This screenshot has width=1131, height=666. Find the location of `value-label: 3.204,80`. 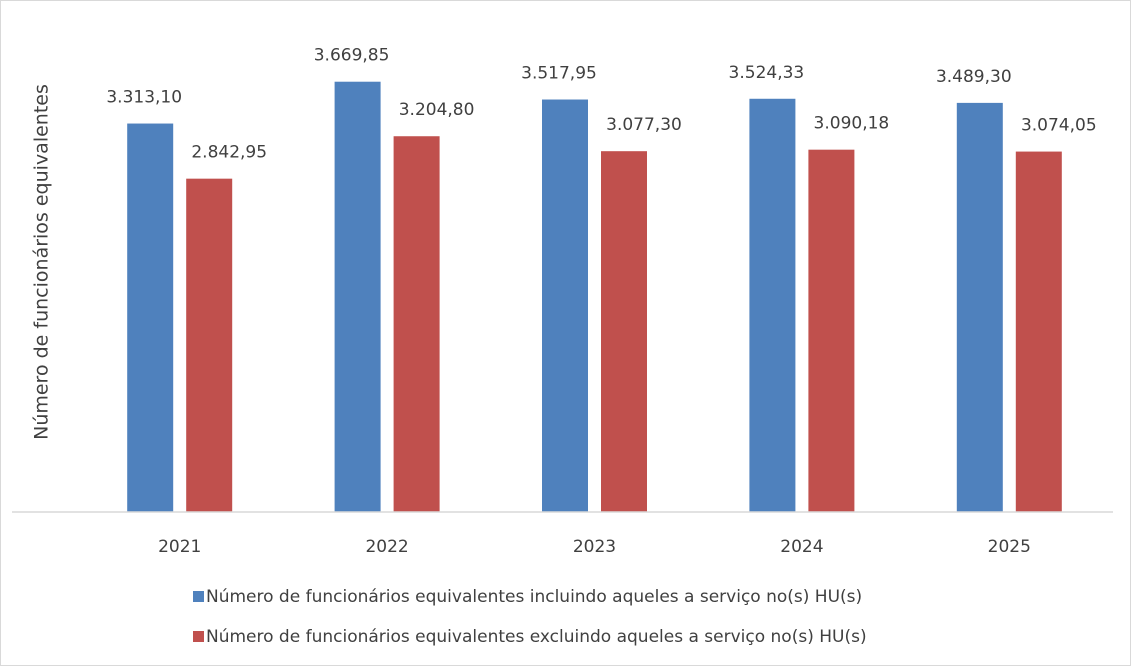

value-label: 3.204,80 is located at coordinates (437, 110).